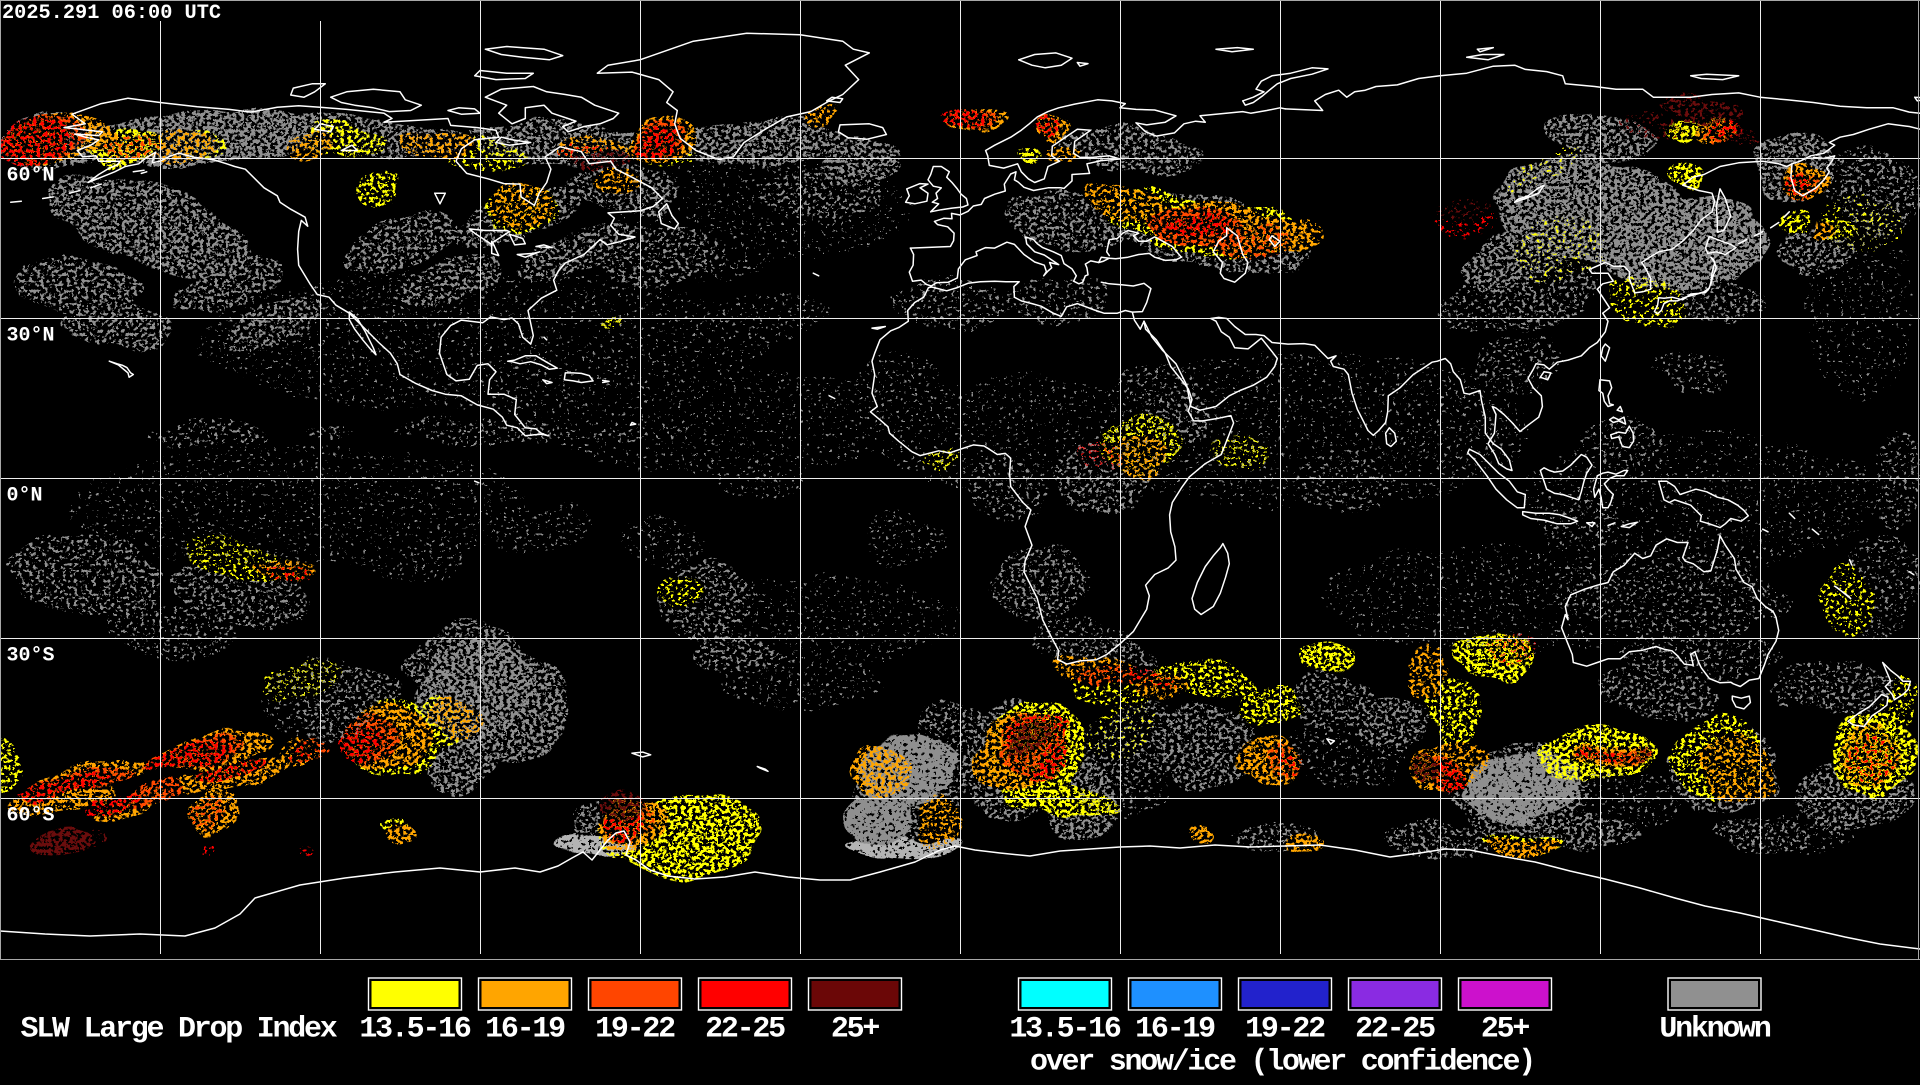  Describe the element at coordinates (25, 496) in the screenshot. I see `svg-text: 0°N` at that location.